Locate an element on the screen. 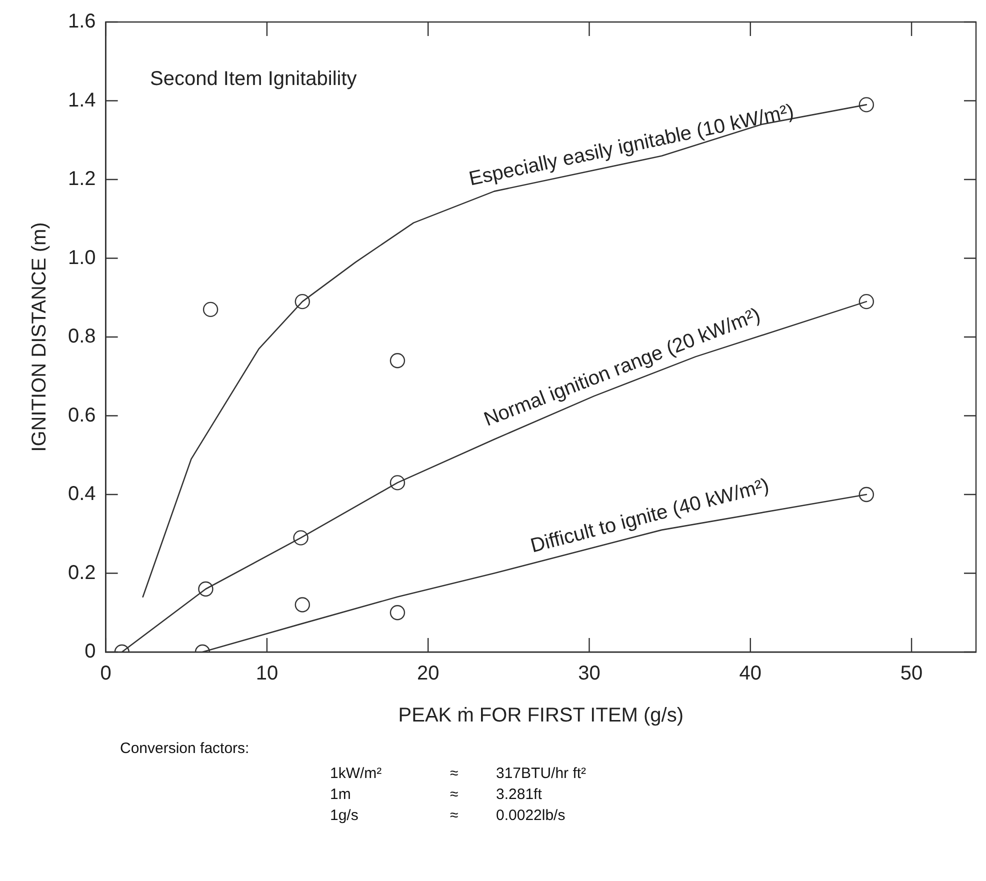 The image size is (986, 881). y-tick-label: 0 is located at coordinates (90, 651).